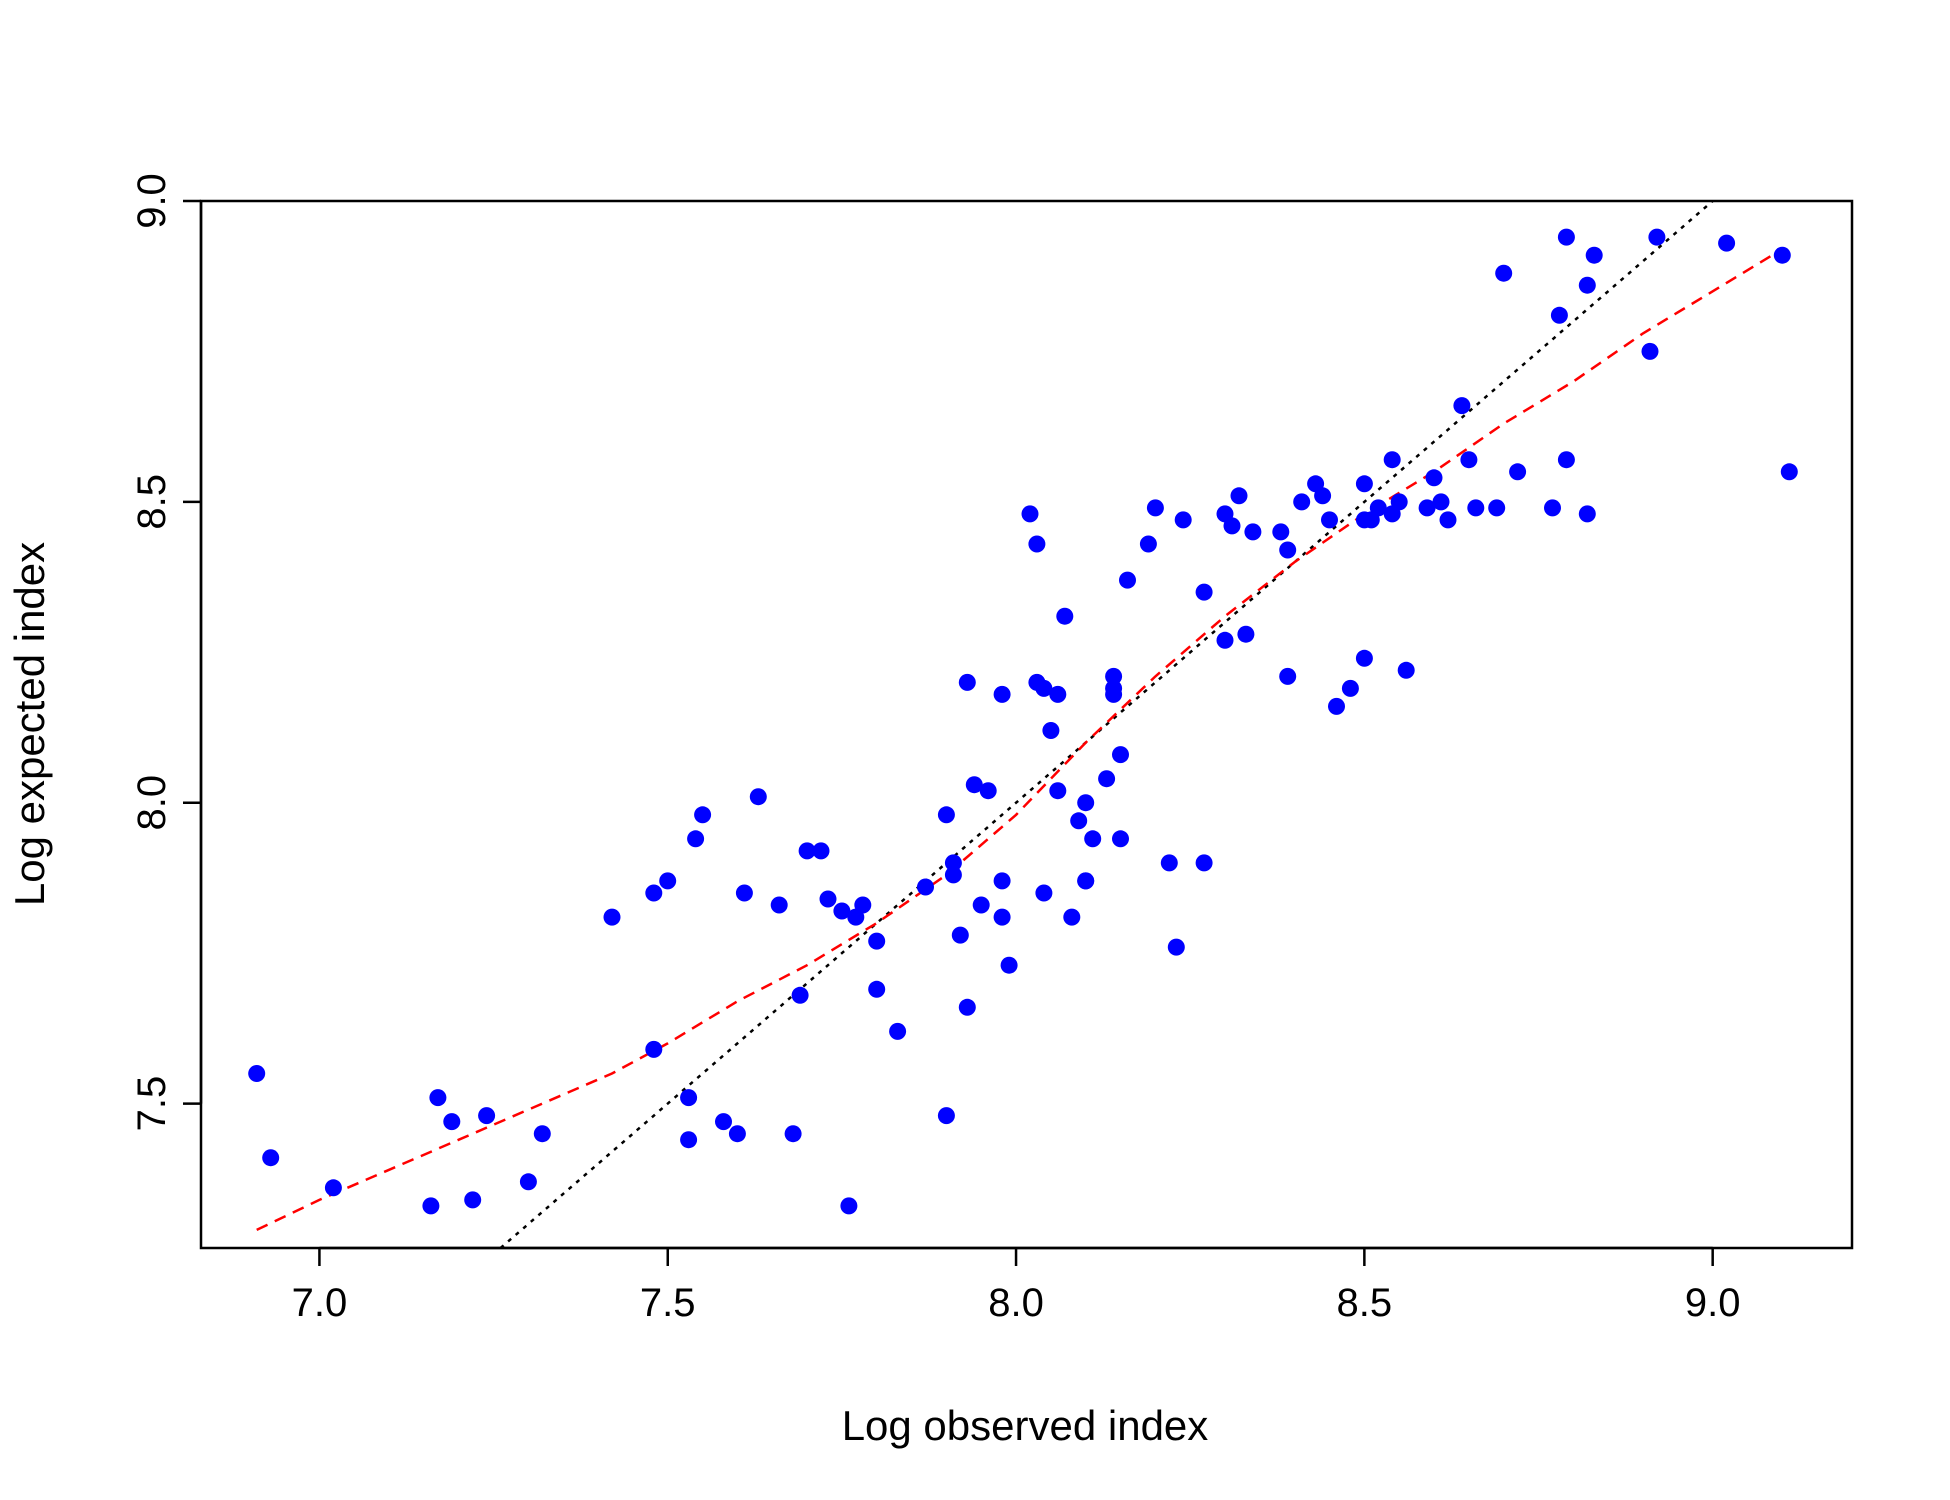 The height and width of the screenshot is (1500, 1950). I want to click on y-tick-label: 8.5, so click(152, 502).